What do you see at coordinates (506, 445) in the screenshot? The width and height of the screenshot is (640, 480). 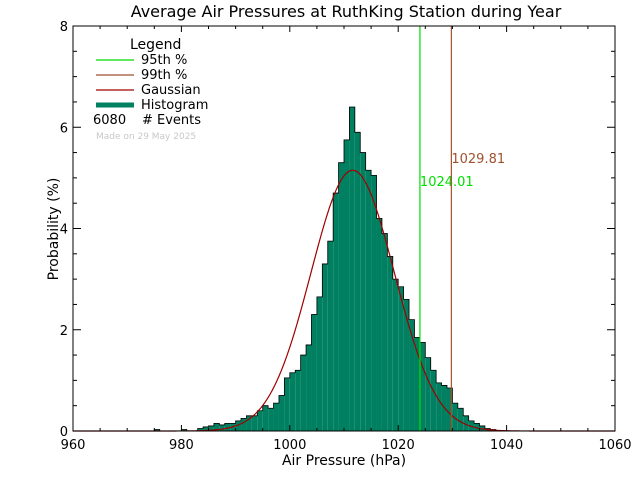 I see `x-tick-label: 1040` at bounding box center [506, 445].